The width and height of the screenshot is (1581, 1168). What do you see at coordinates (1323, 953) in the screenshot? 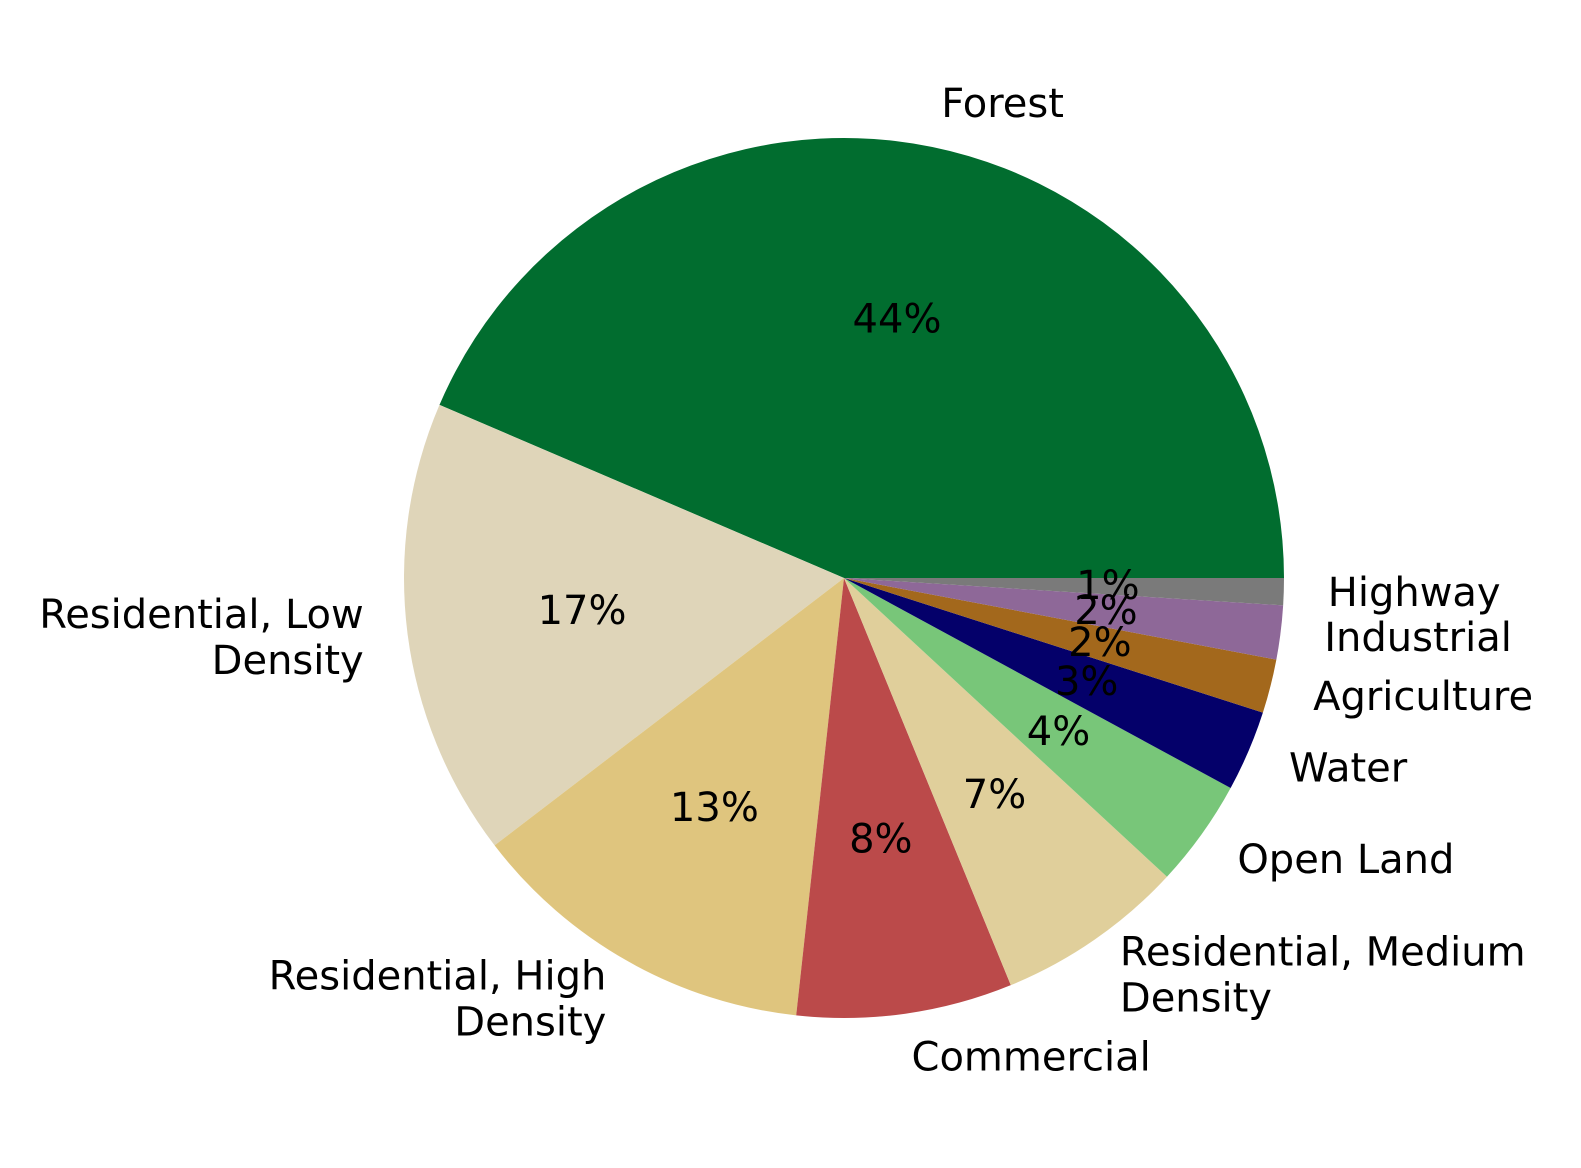
I see `cat-label-line: Residential, Medium` at bounding box center [1323, 953].